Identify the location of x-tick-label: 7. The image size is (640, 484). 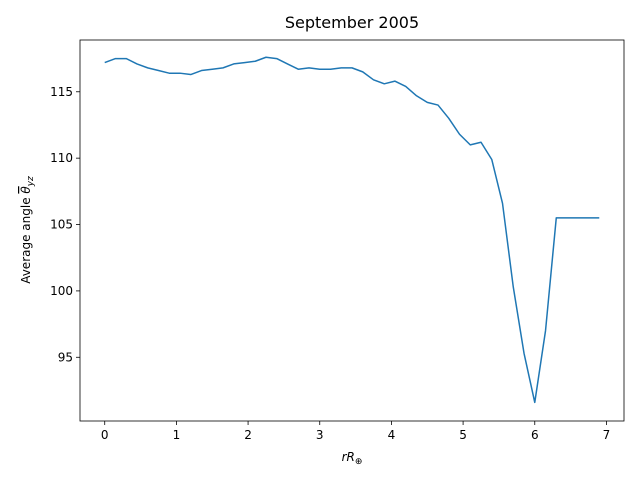
(607, 435).